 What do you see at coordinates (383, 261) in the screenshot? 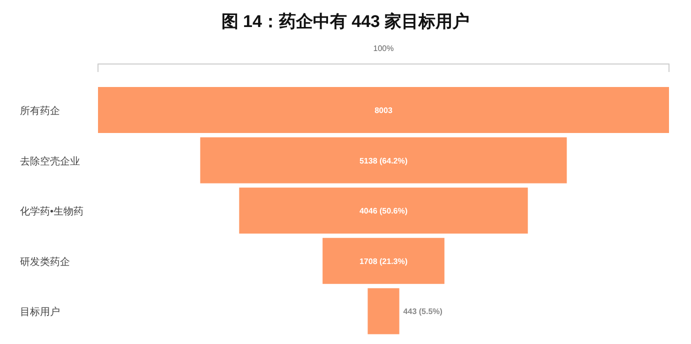
I see `data-label: 1708 (21.3%)` at bounding box center [383, 261].